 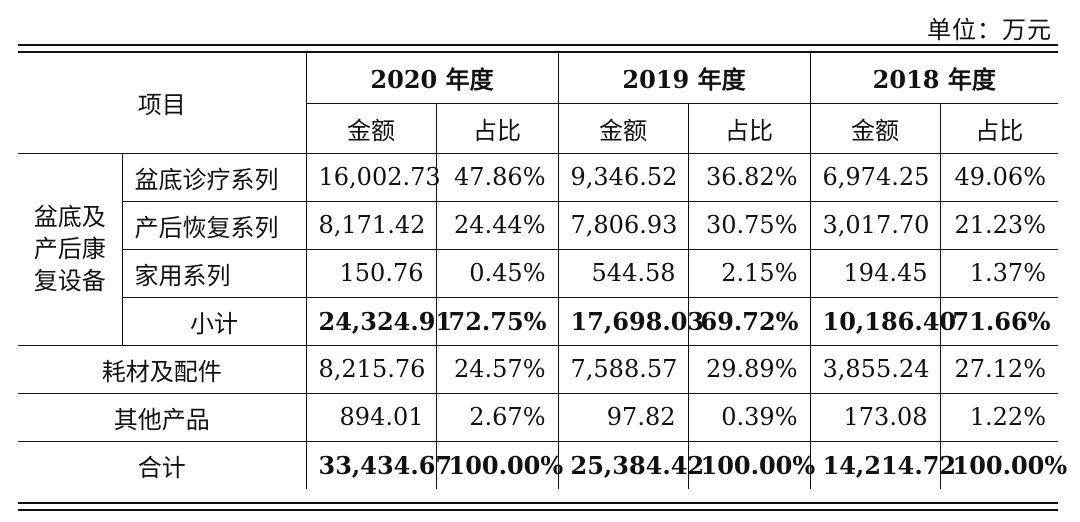 I want to click on cell-amount-2020: 16,002.73, so click(x=373, y=177).